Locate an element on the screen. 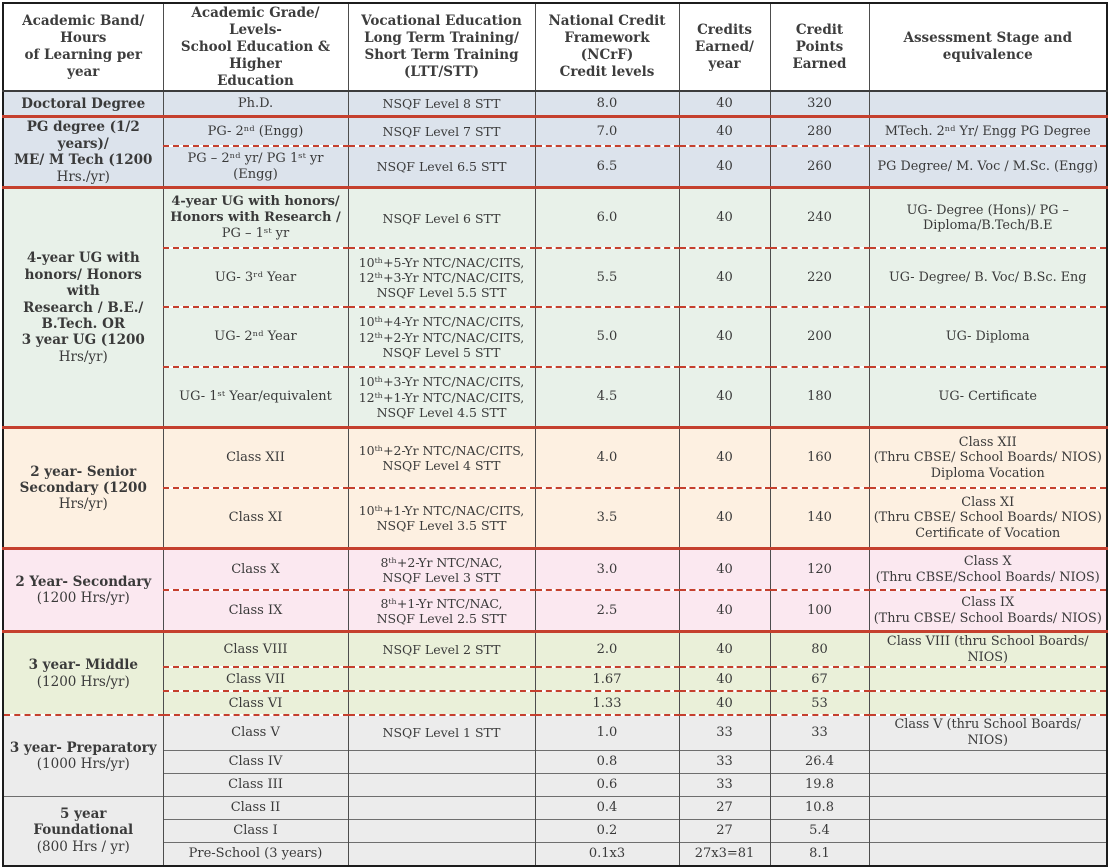  ncrf-level-cell: 3.0 is located at coordinates (607, 569).